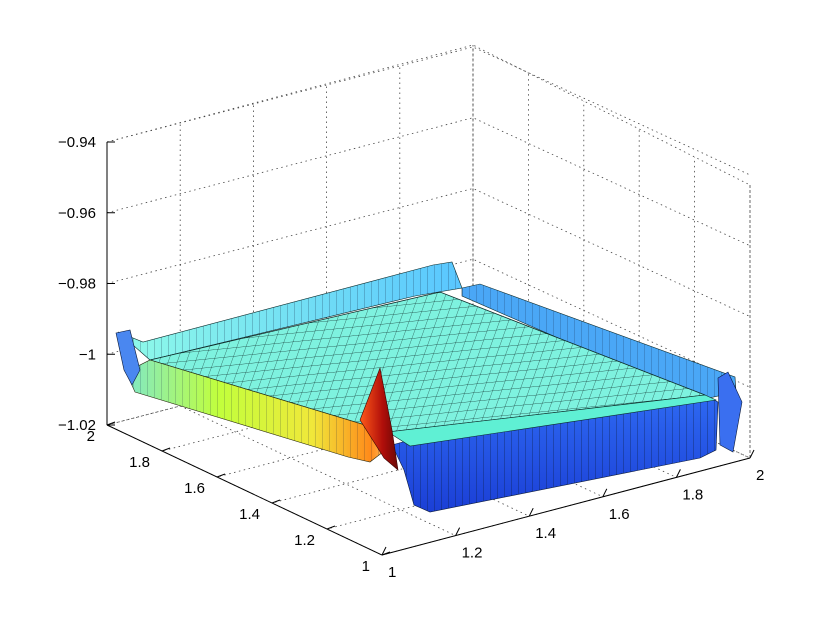  What do you see at coordinates (249, 514) in the screenshot?
I see `y-tick-label: 1.4` at bounding box center [249, 514].